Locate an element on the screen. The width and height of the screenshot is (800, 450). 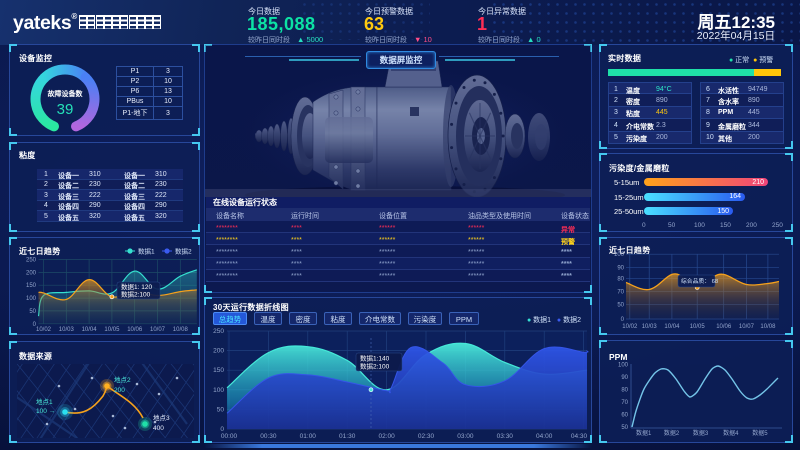
svg-text: 地点3 is located at coordinates (161, 417).